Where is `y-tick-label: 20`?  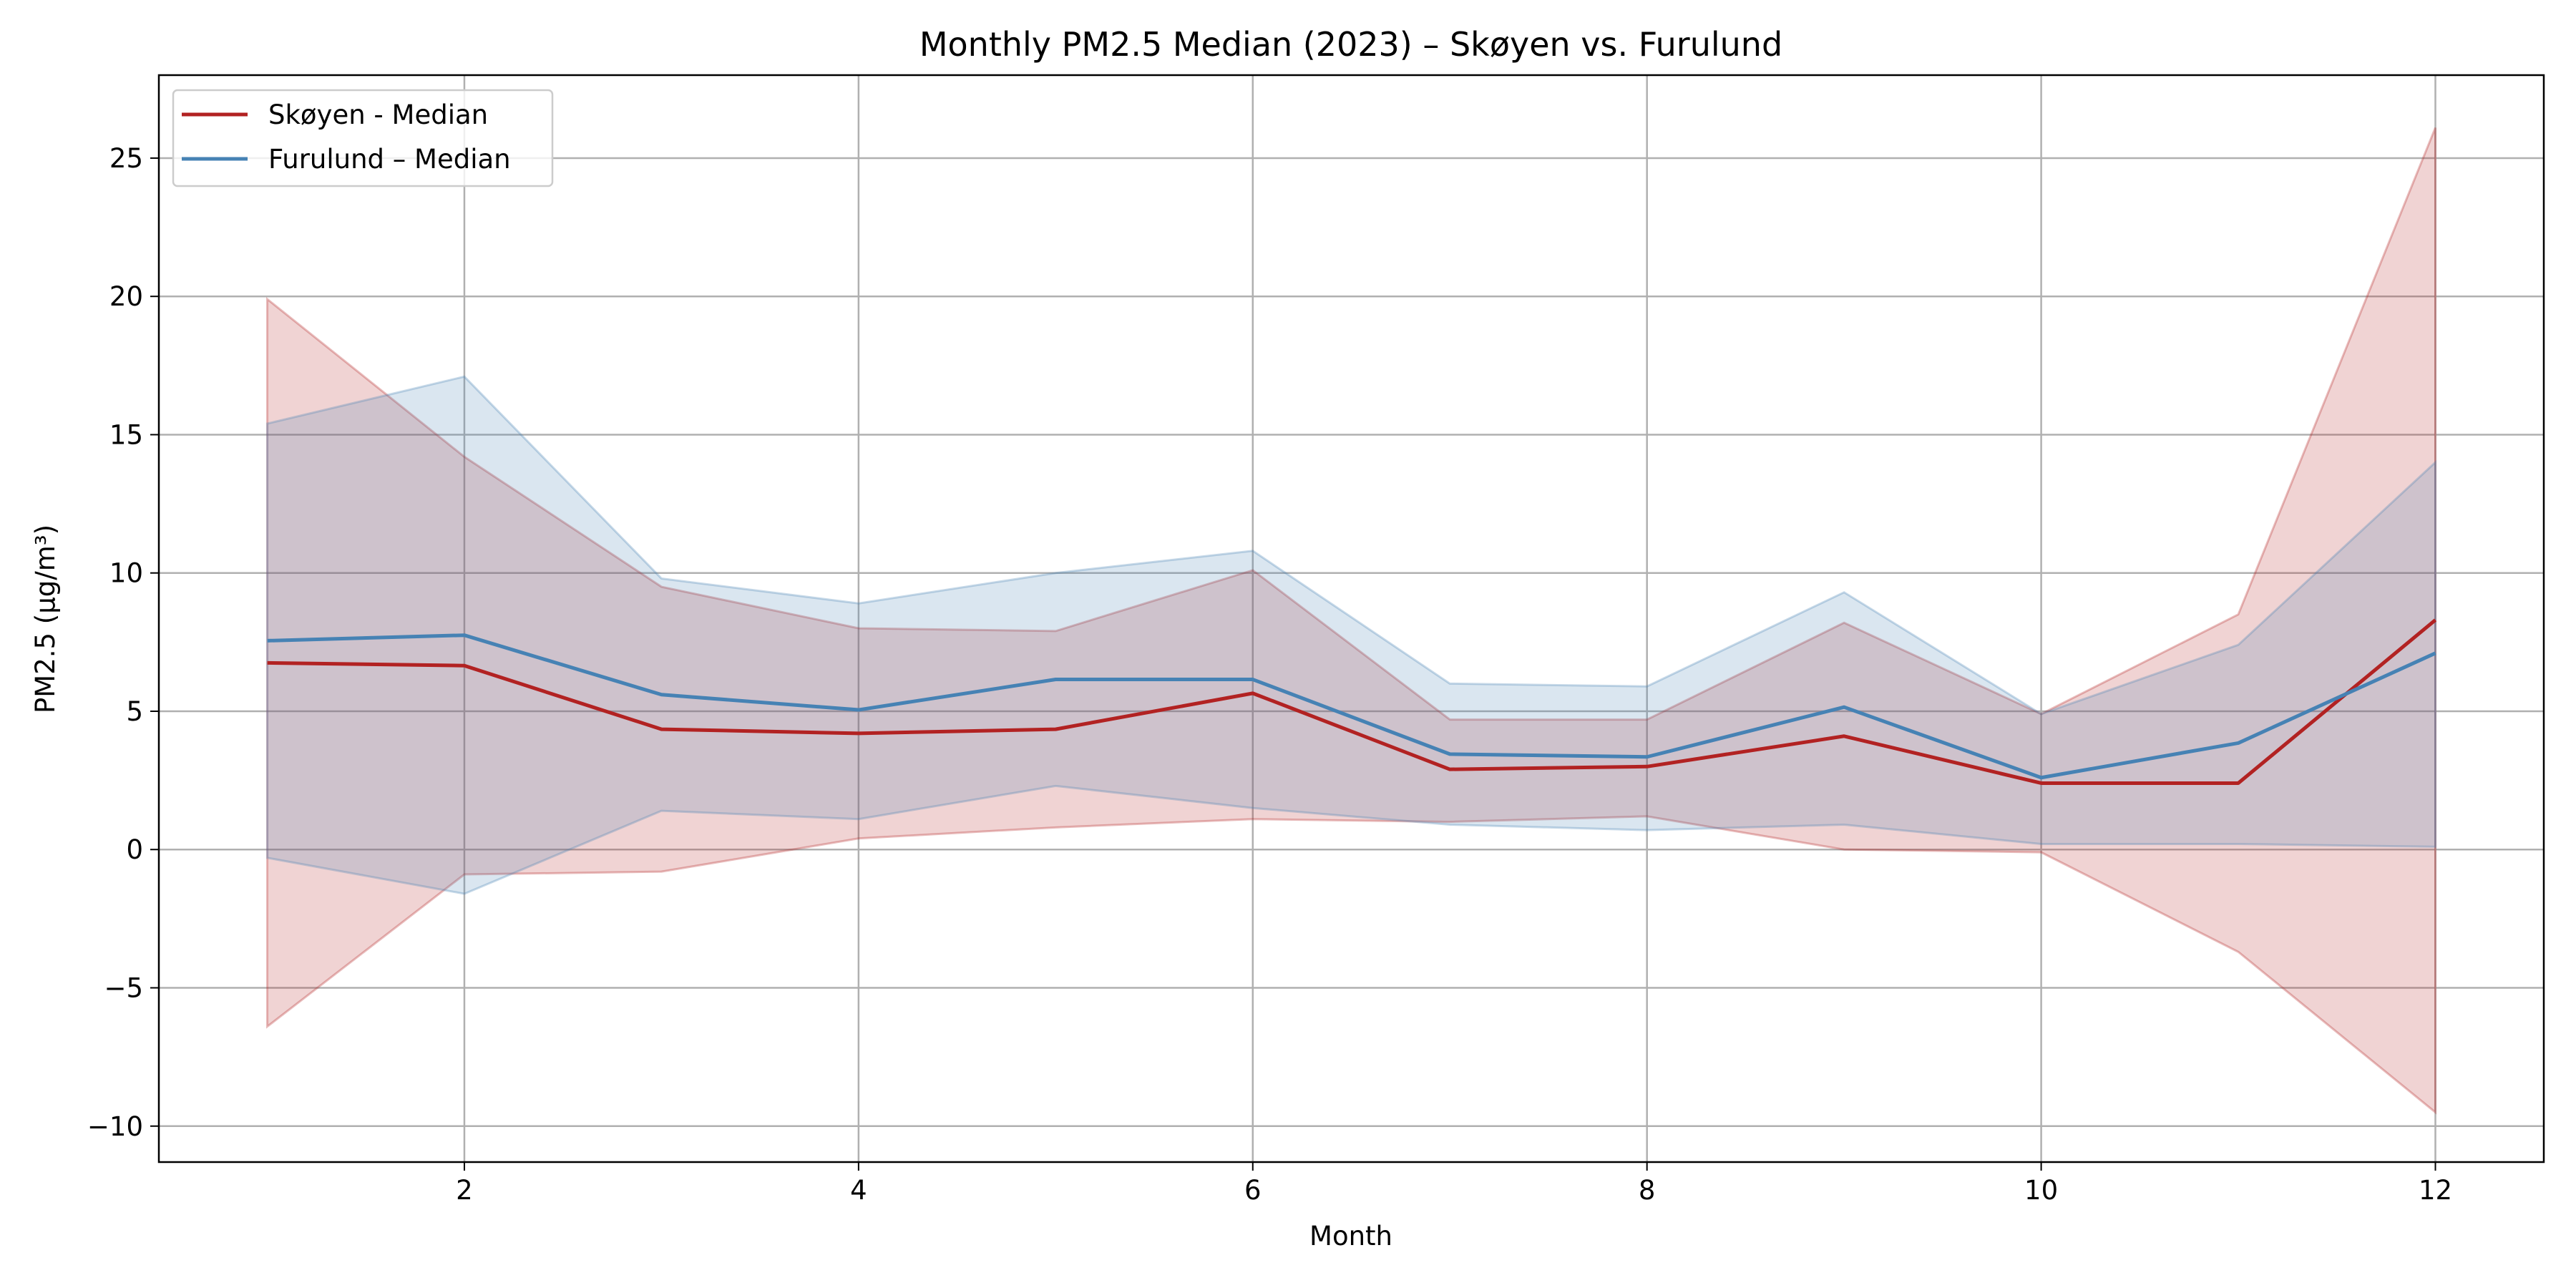
y-tick-label: 20 is located at coordinates (126, 296).